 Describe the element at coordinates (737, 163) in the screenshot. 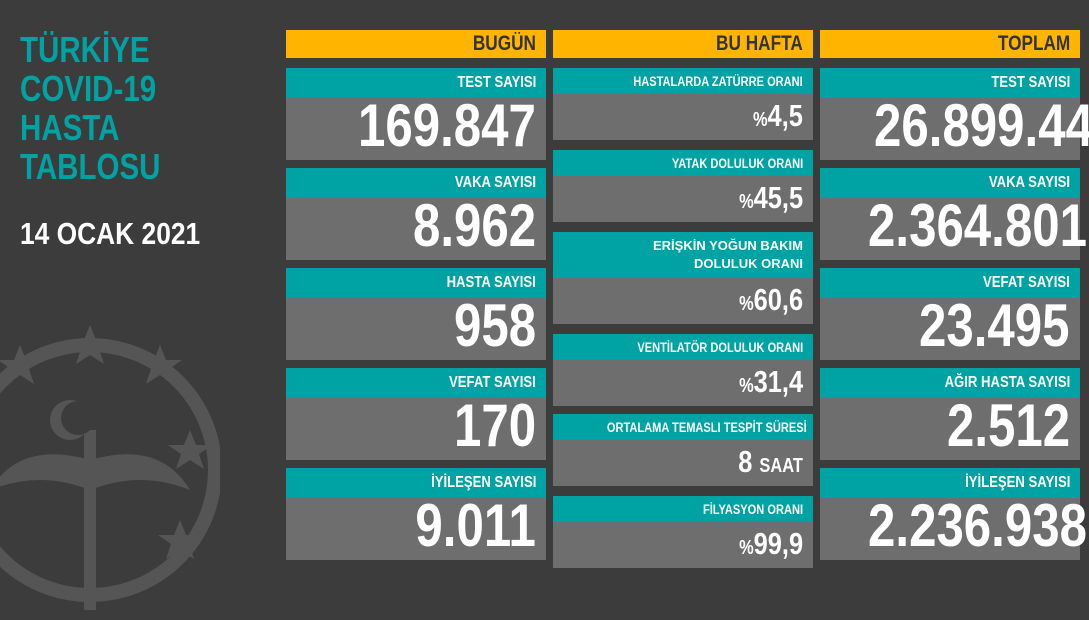

I see `card-label: YATAK DOLULUK ORANI` at that location.